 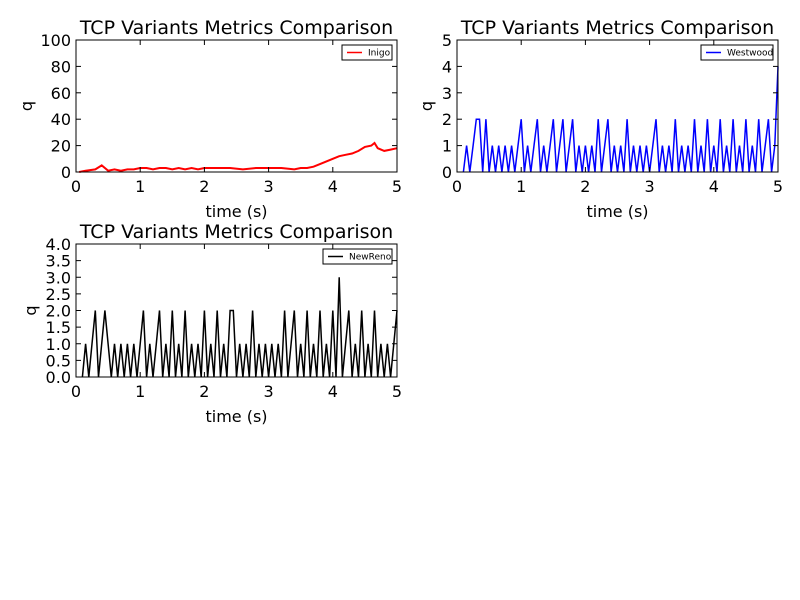 What do you see at coordinates (58, 277) in the screenshot?
I see `y-tick-label: 3.0` at bounding box center [58, 277].